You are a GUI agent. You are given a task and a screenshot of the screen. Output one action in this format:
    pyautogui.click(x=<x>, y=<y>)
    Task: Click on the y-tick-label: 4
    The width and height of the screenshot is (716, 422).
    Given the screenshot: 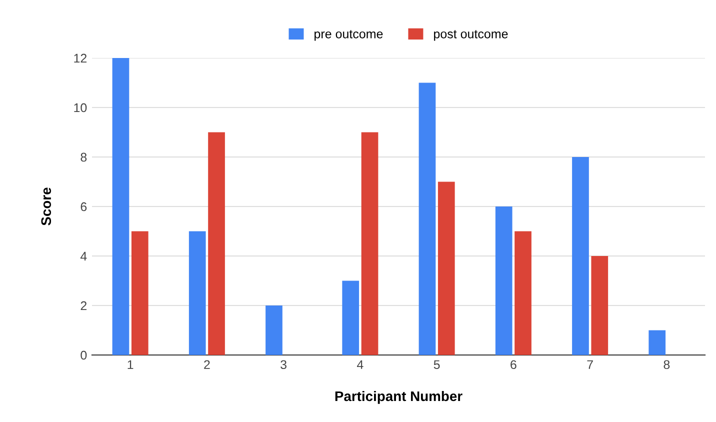 What is the action you would take?
    pyautogui.click(x=83, y=256)
    